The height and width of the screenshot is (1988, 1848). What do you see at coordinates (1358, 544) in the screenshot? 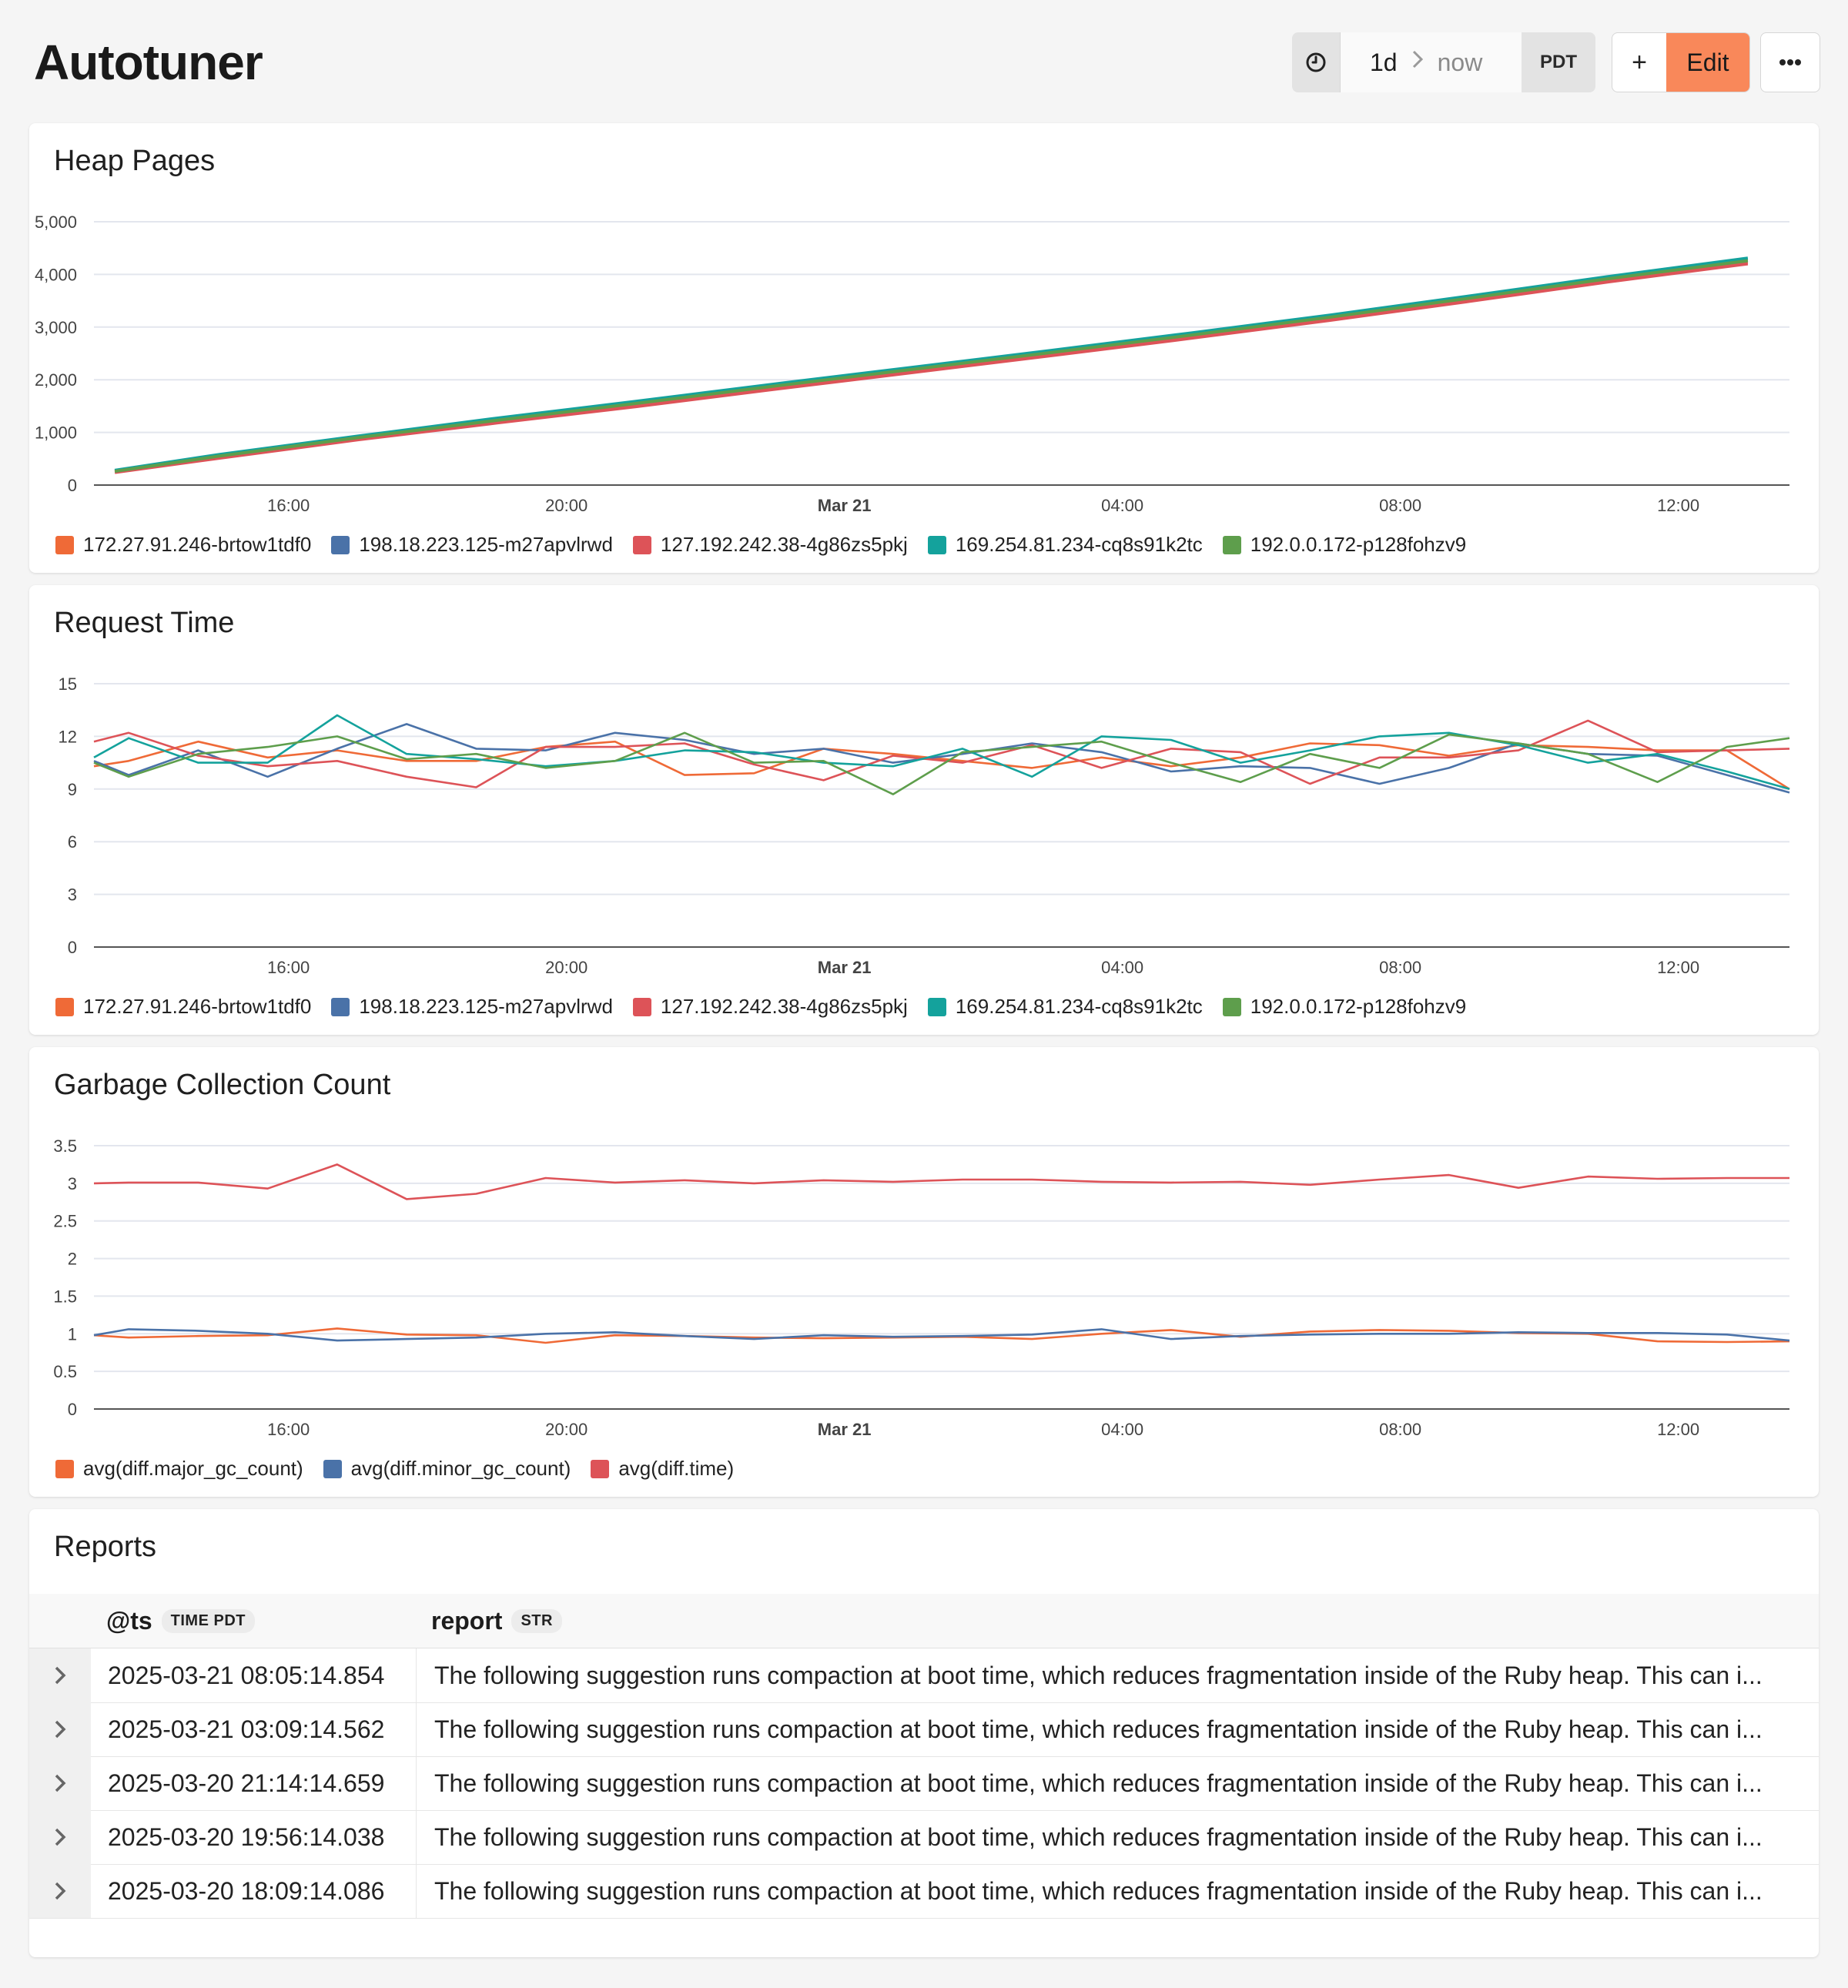
I see `legend-label: 192.0.0.172-p128fohzv9` at bounding box center [1358, 544].